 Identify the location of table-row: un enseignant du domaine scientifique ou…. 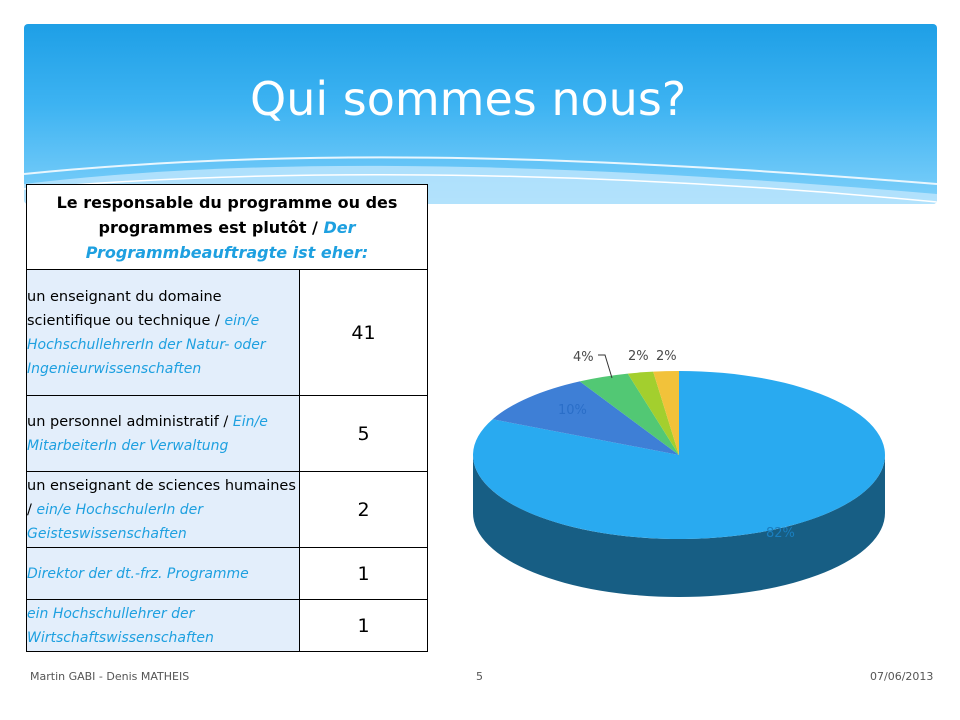
(227, 332).